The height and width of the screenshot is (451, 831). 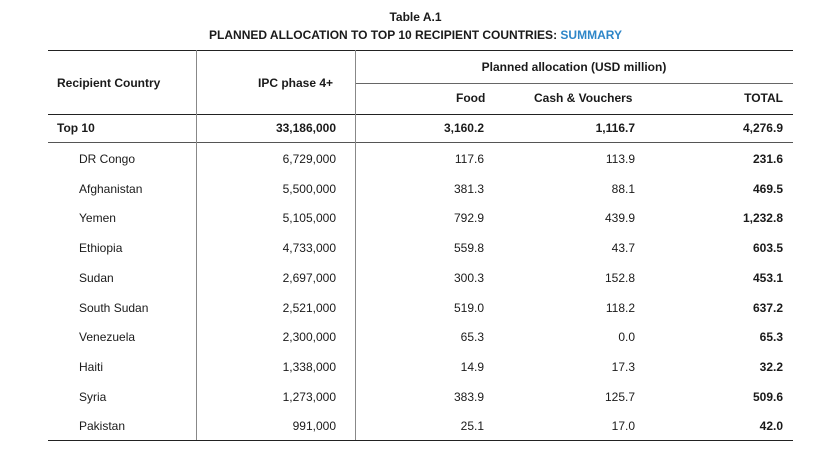 I want to click on cell-ipc: 2,521,000, so click(x=309, y=308).